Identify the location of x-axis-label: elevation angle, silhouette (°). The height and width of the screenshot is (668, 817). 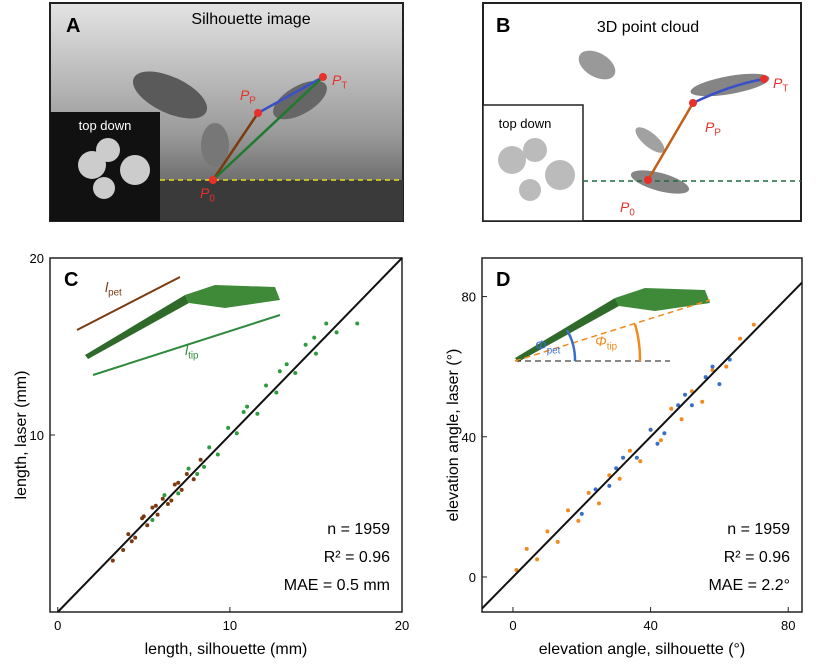
(642, 649).